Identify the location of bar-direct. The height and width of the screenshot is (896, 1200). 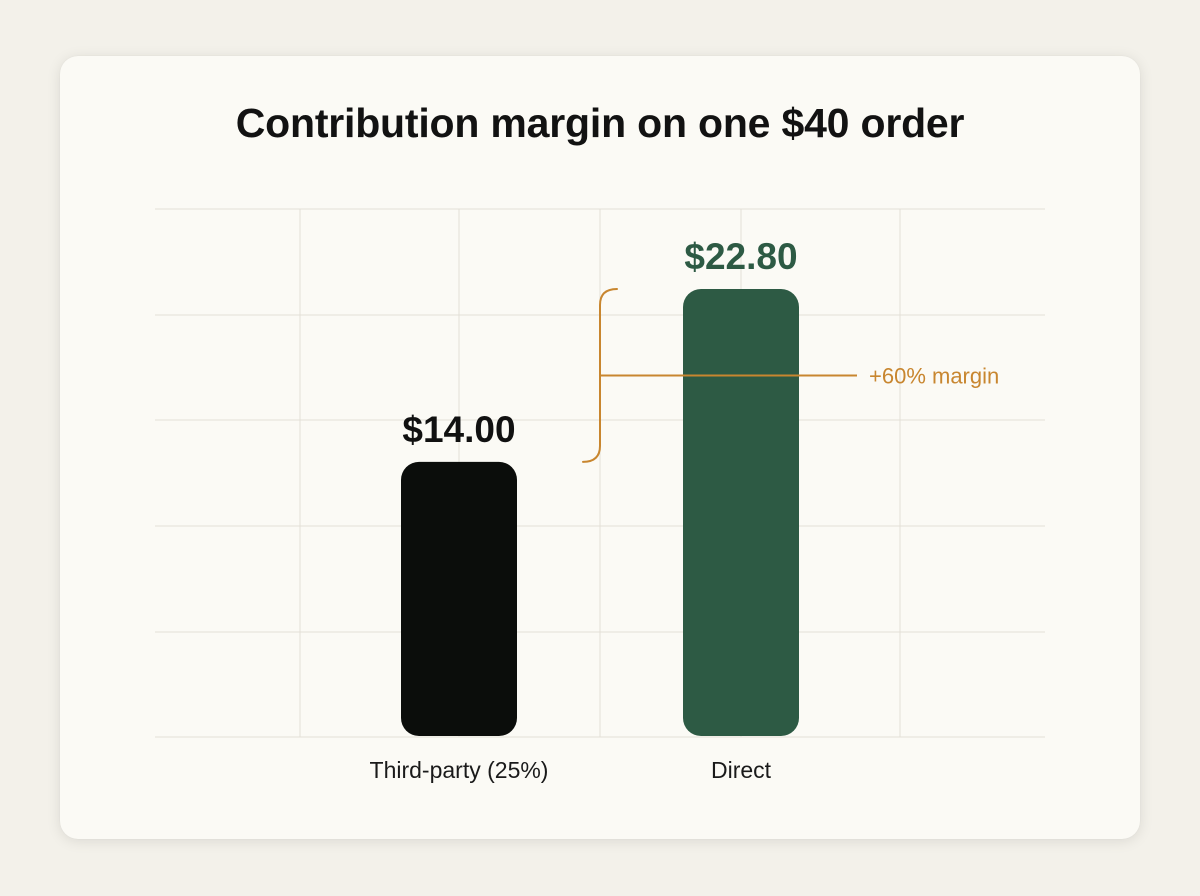
(741, 512).